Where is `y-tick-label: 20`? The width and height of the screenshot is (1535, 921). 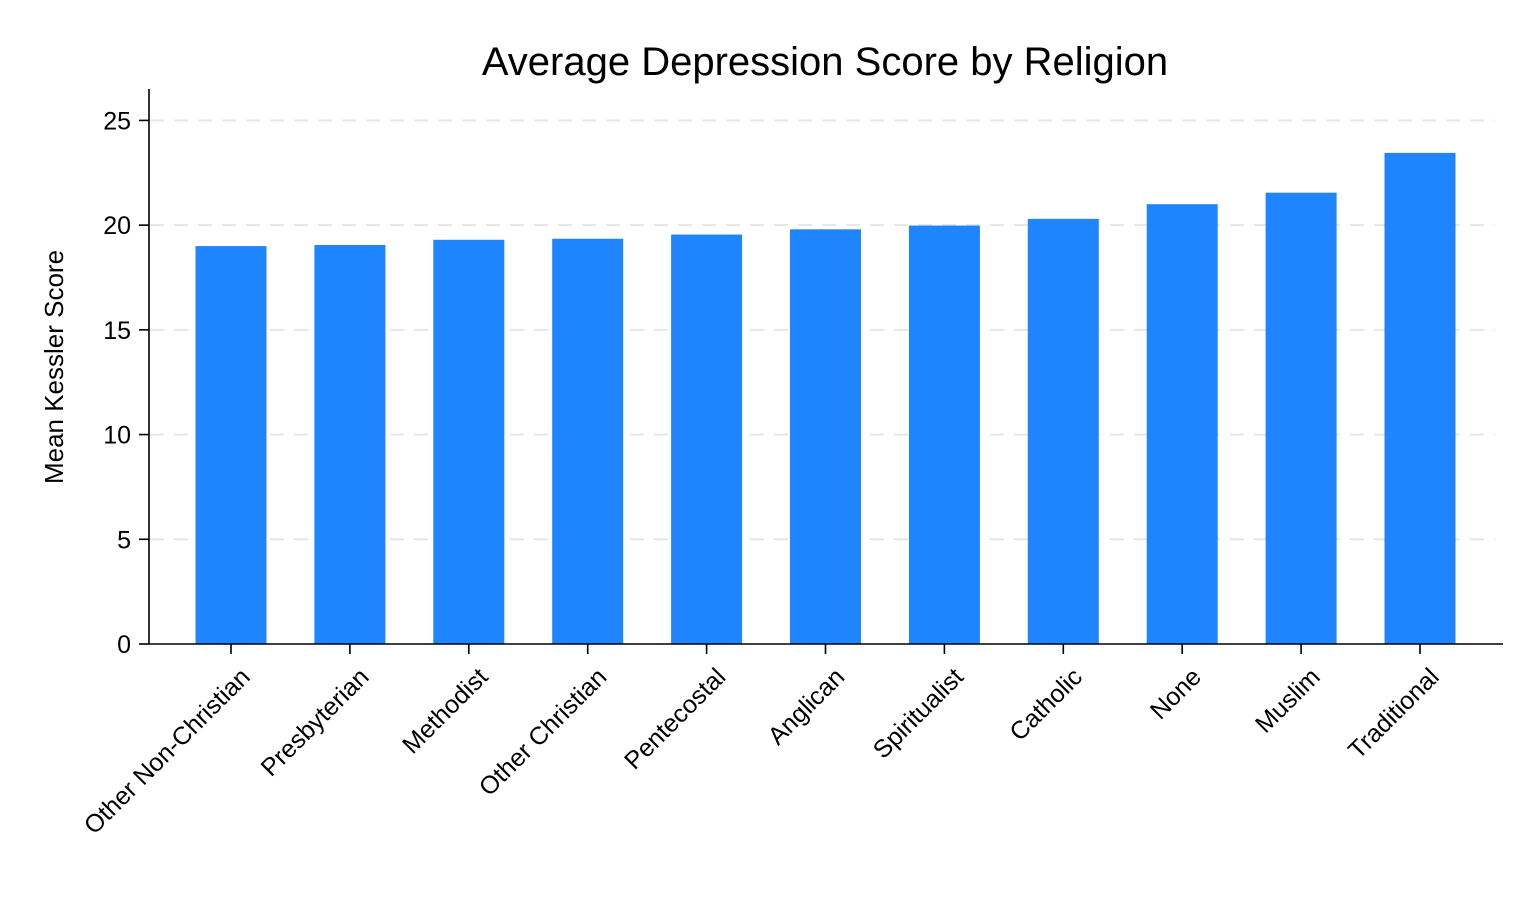
y-tick-label: 20 is located at coordinates (117, 226).